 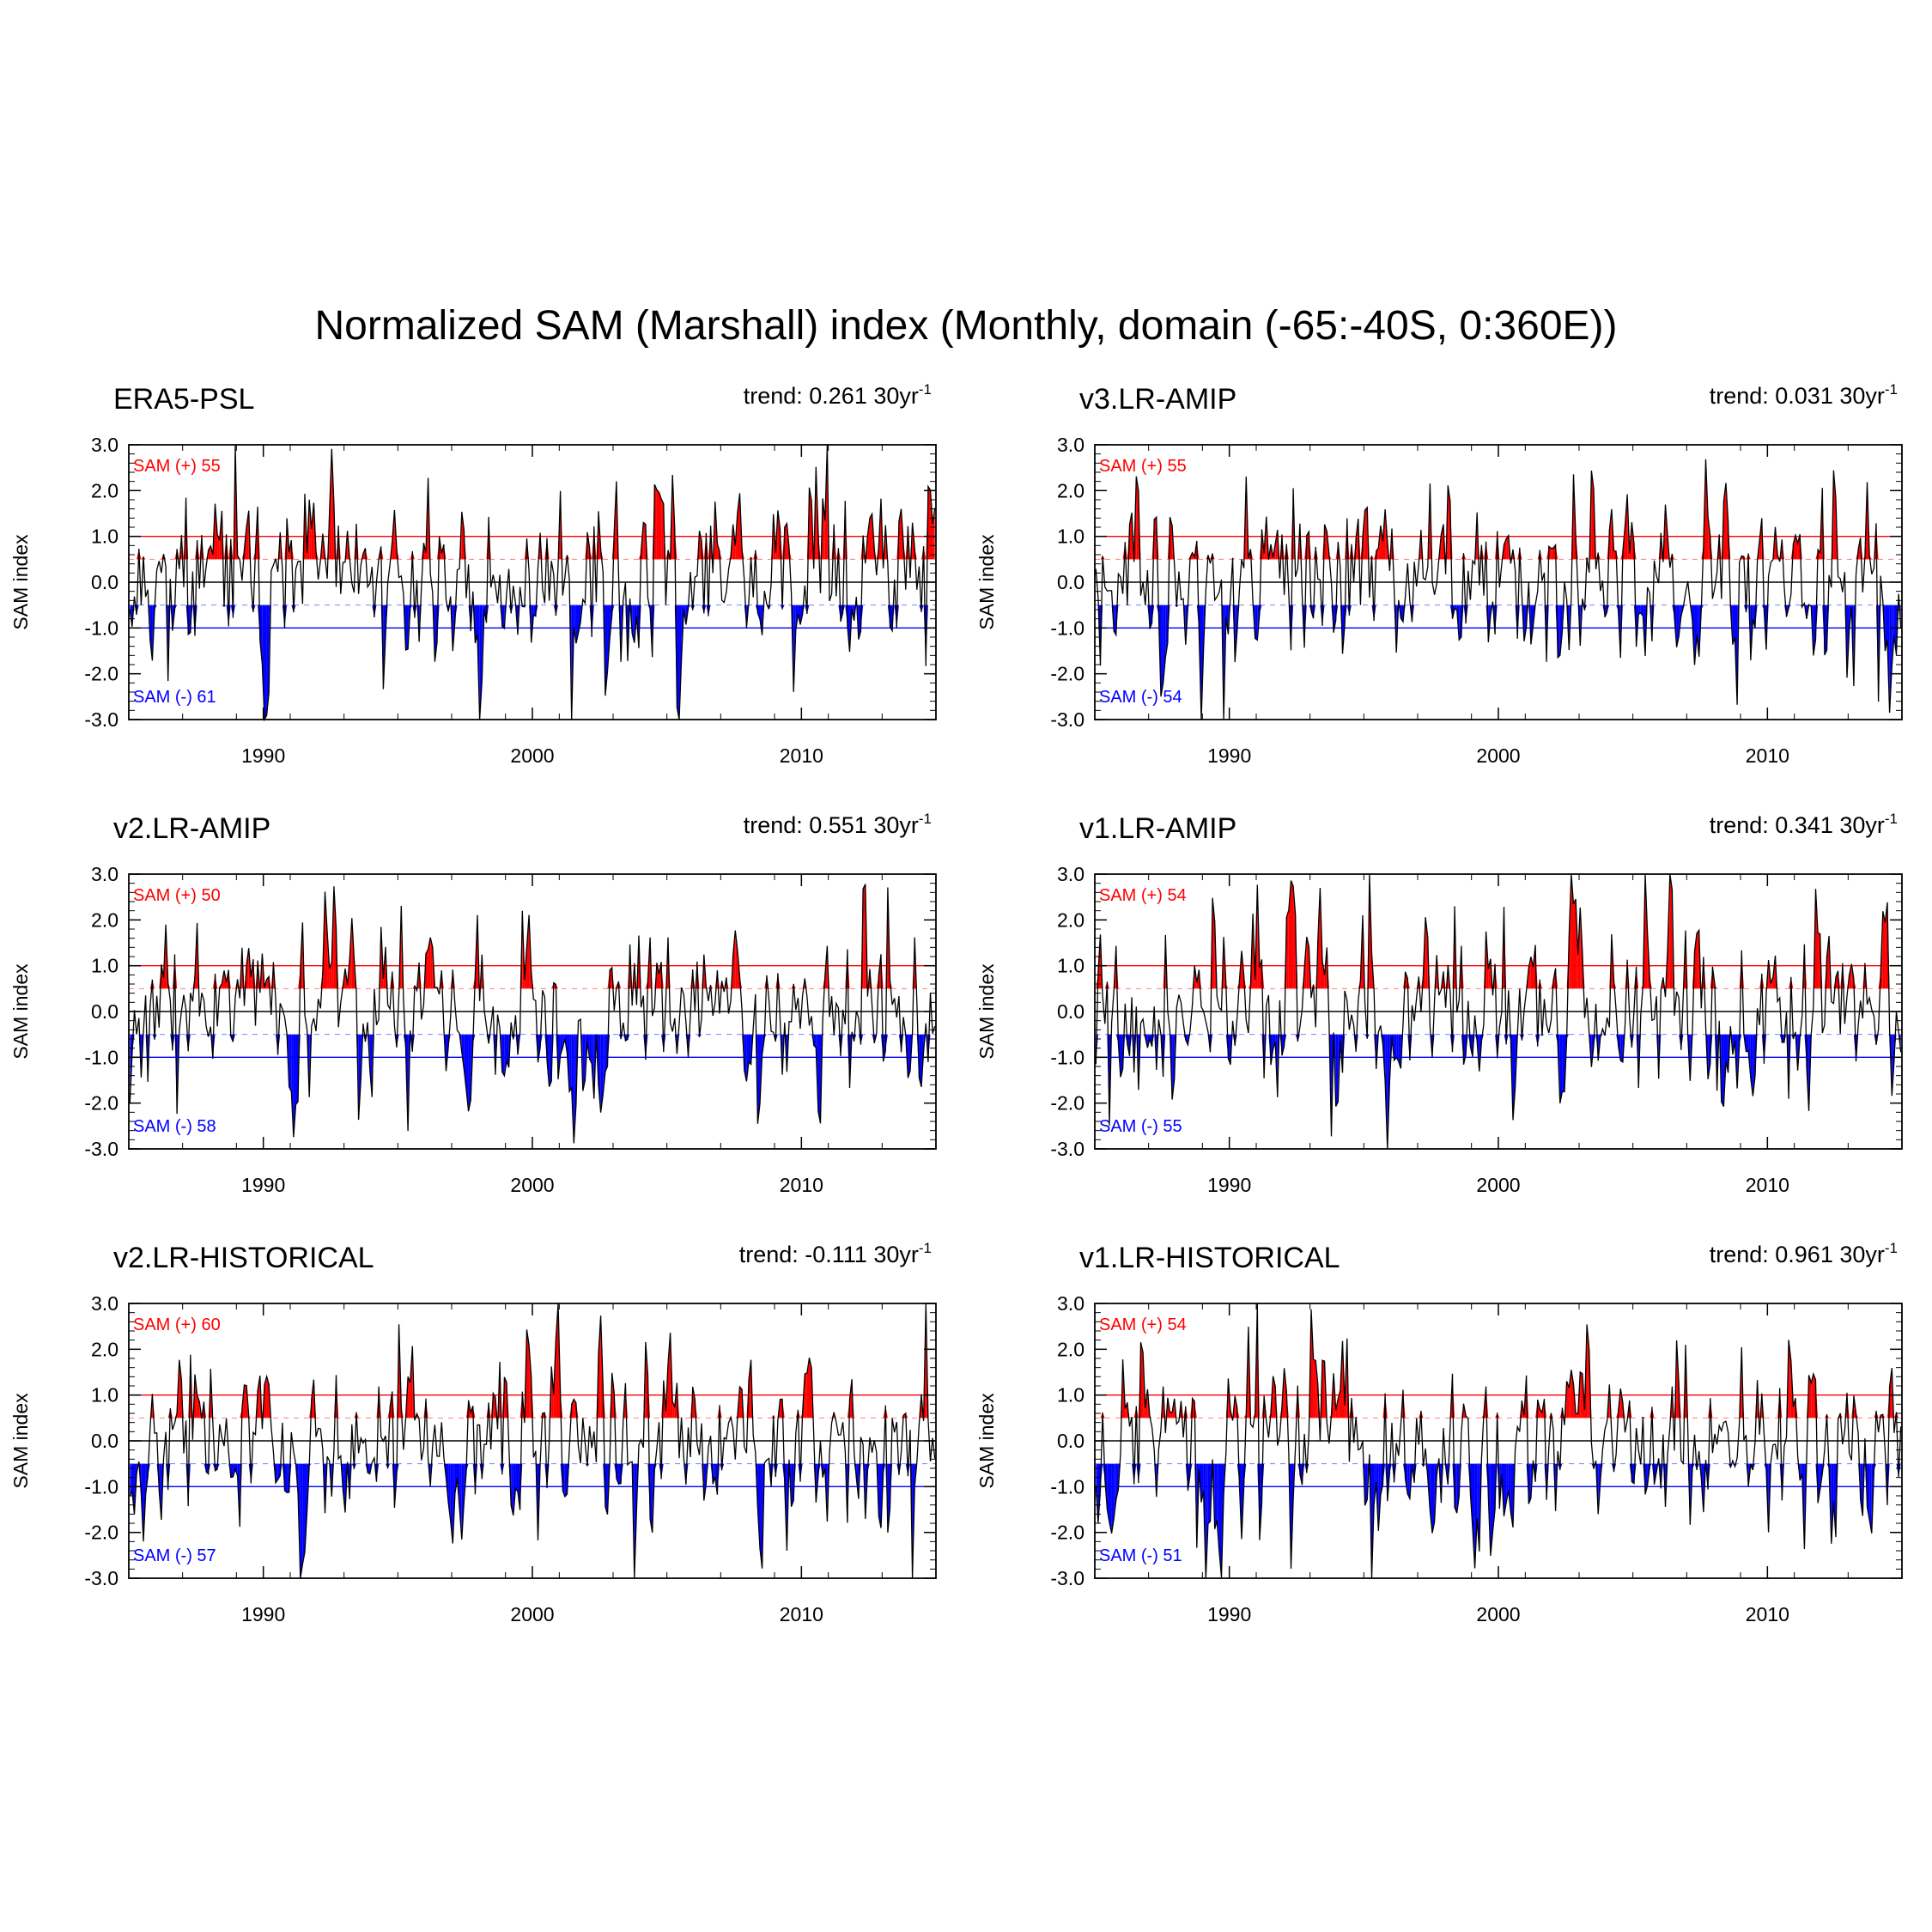 What do you see at coordinates (101, 719) in the screenshot?
I see `y-tick-label: -3.0` at bounding box center [101, 719].